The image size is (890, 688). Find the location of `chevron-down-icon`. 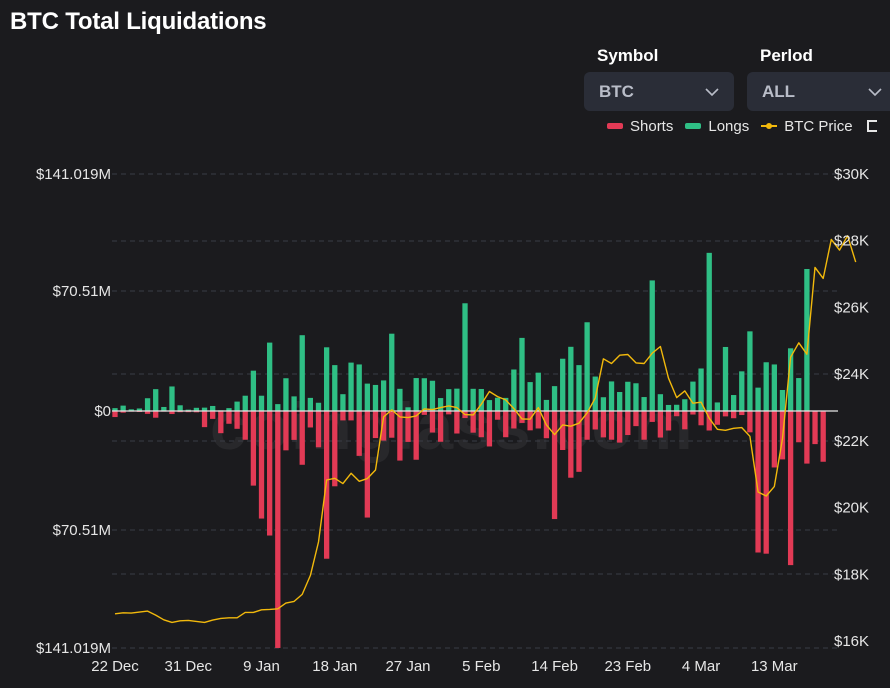

chevron-down-icon is located at coordinates (712, 92).